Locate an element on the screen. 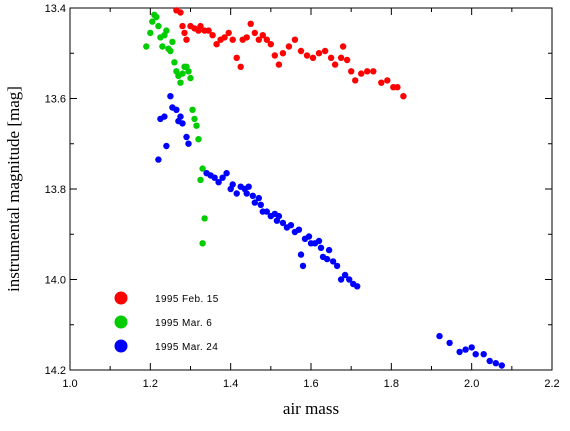 The height and width of the screenshot is (431, 570). y-axis-title: instrumental magnitude [mag] is located at coordinates (13, 189).